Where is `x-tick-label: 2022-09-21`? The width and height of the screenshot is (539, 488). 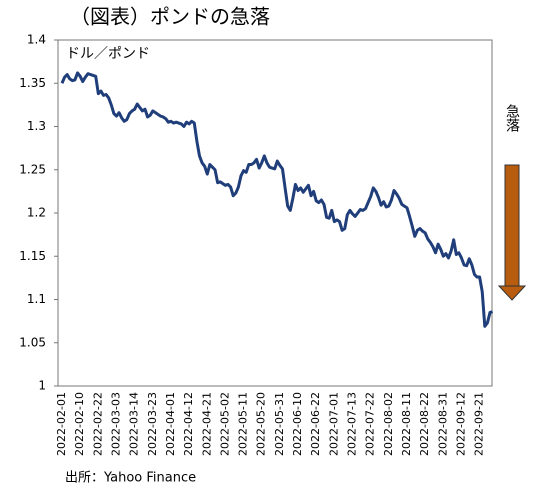
x-tick-label: 2022-09-21 is located at coordinates (479, 424).